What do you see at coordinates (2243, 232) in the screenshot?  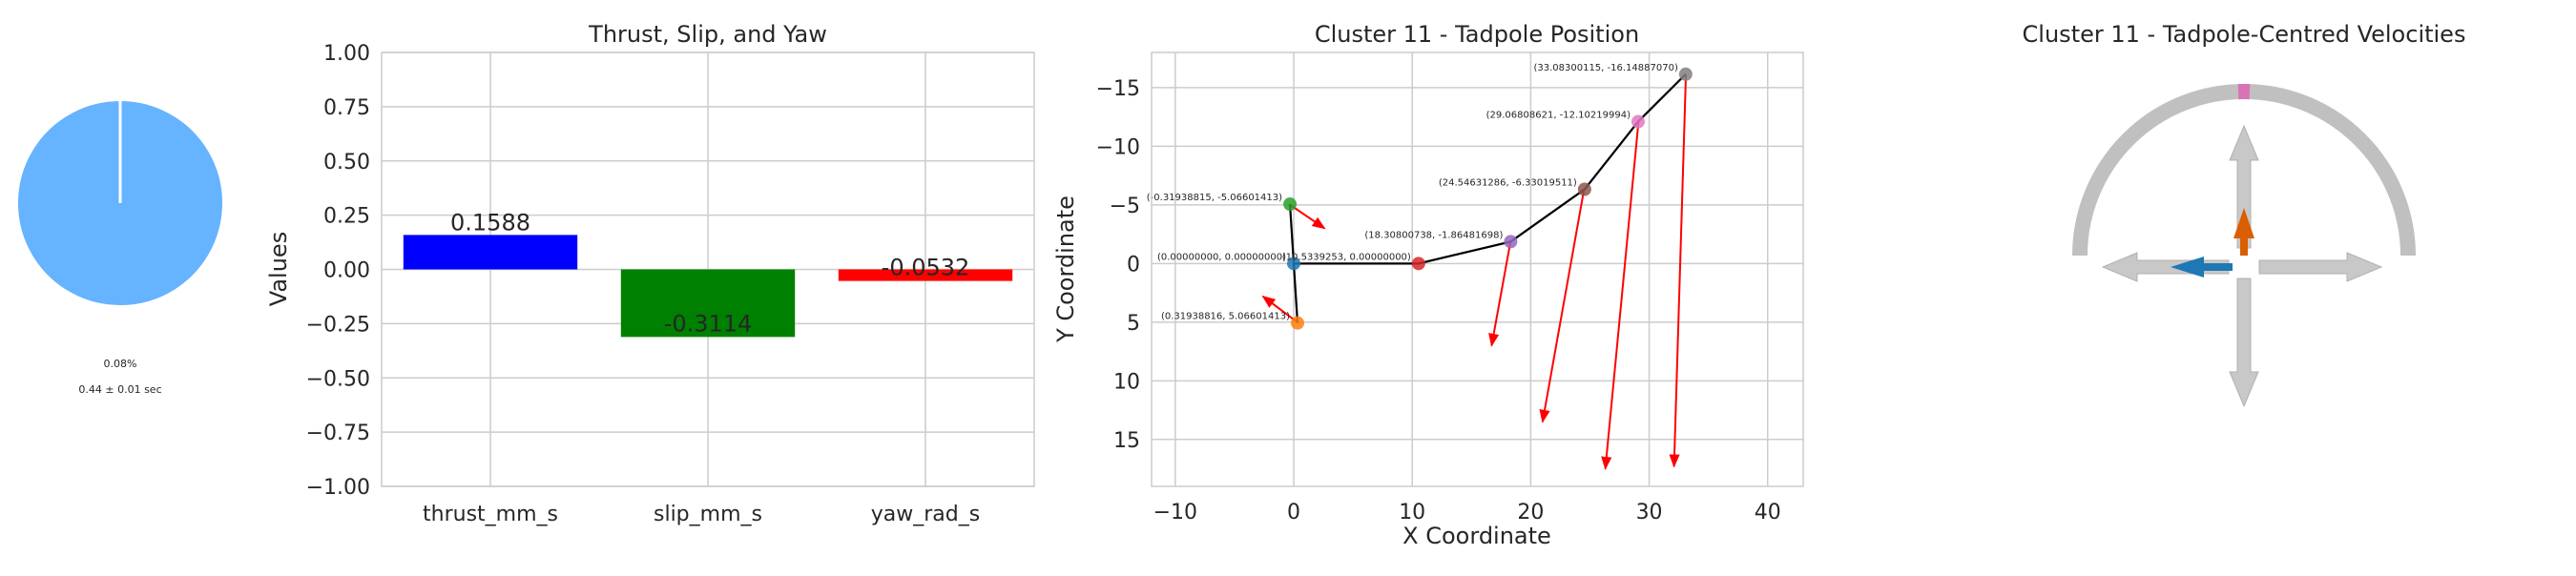 I see `velocity-thrust-arrow` at bounding box center [2243, 232].